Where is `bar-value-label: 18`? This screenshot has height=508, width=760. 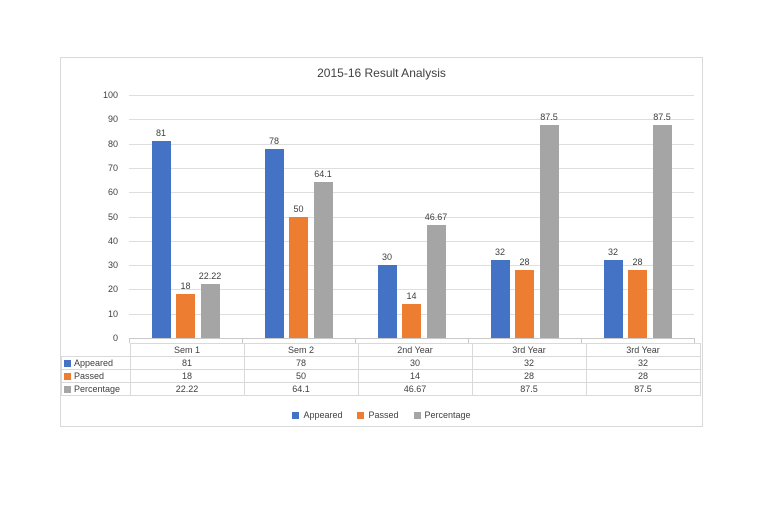
bar-value-label: 18 is located at coordinates (185, 286).